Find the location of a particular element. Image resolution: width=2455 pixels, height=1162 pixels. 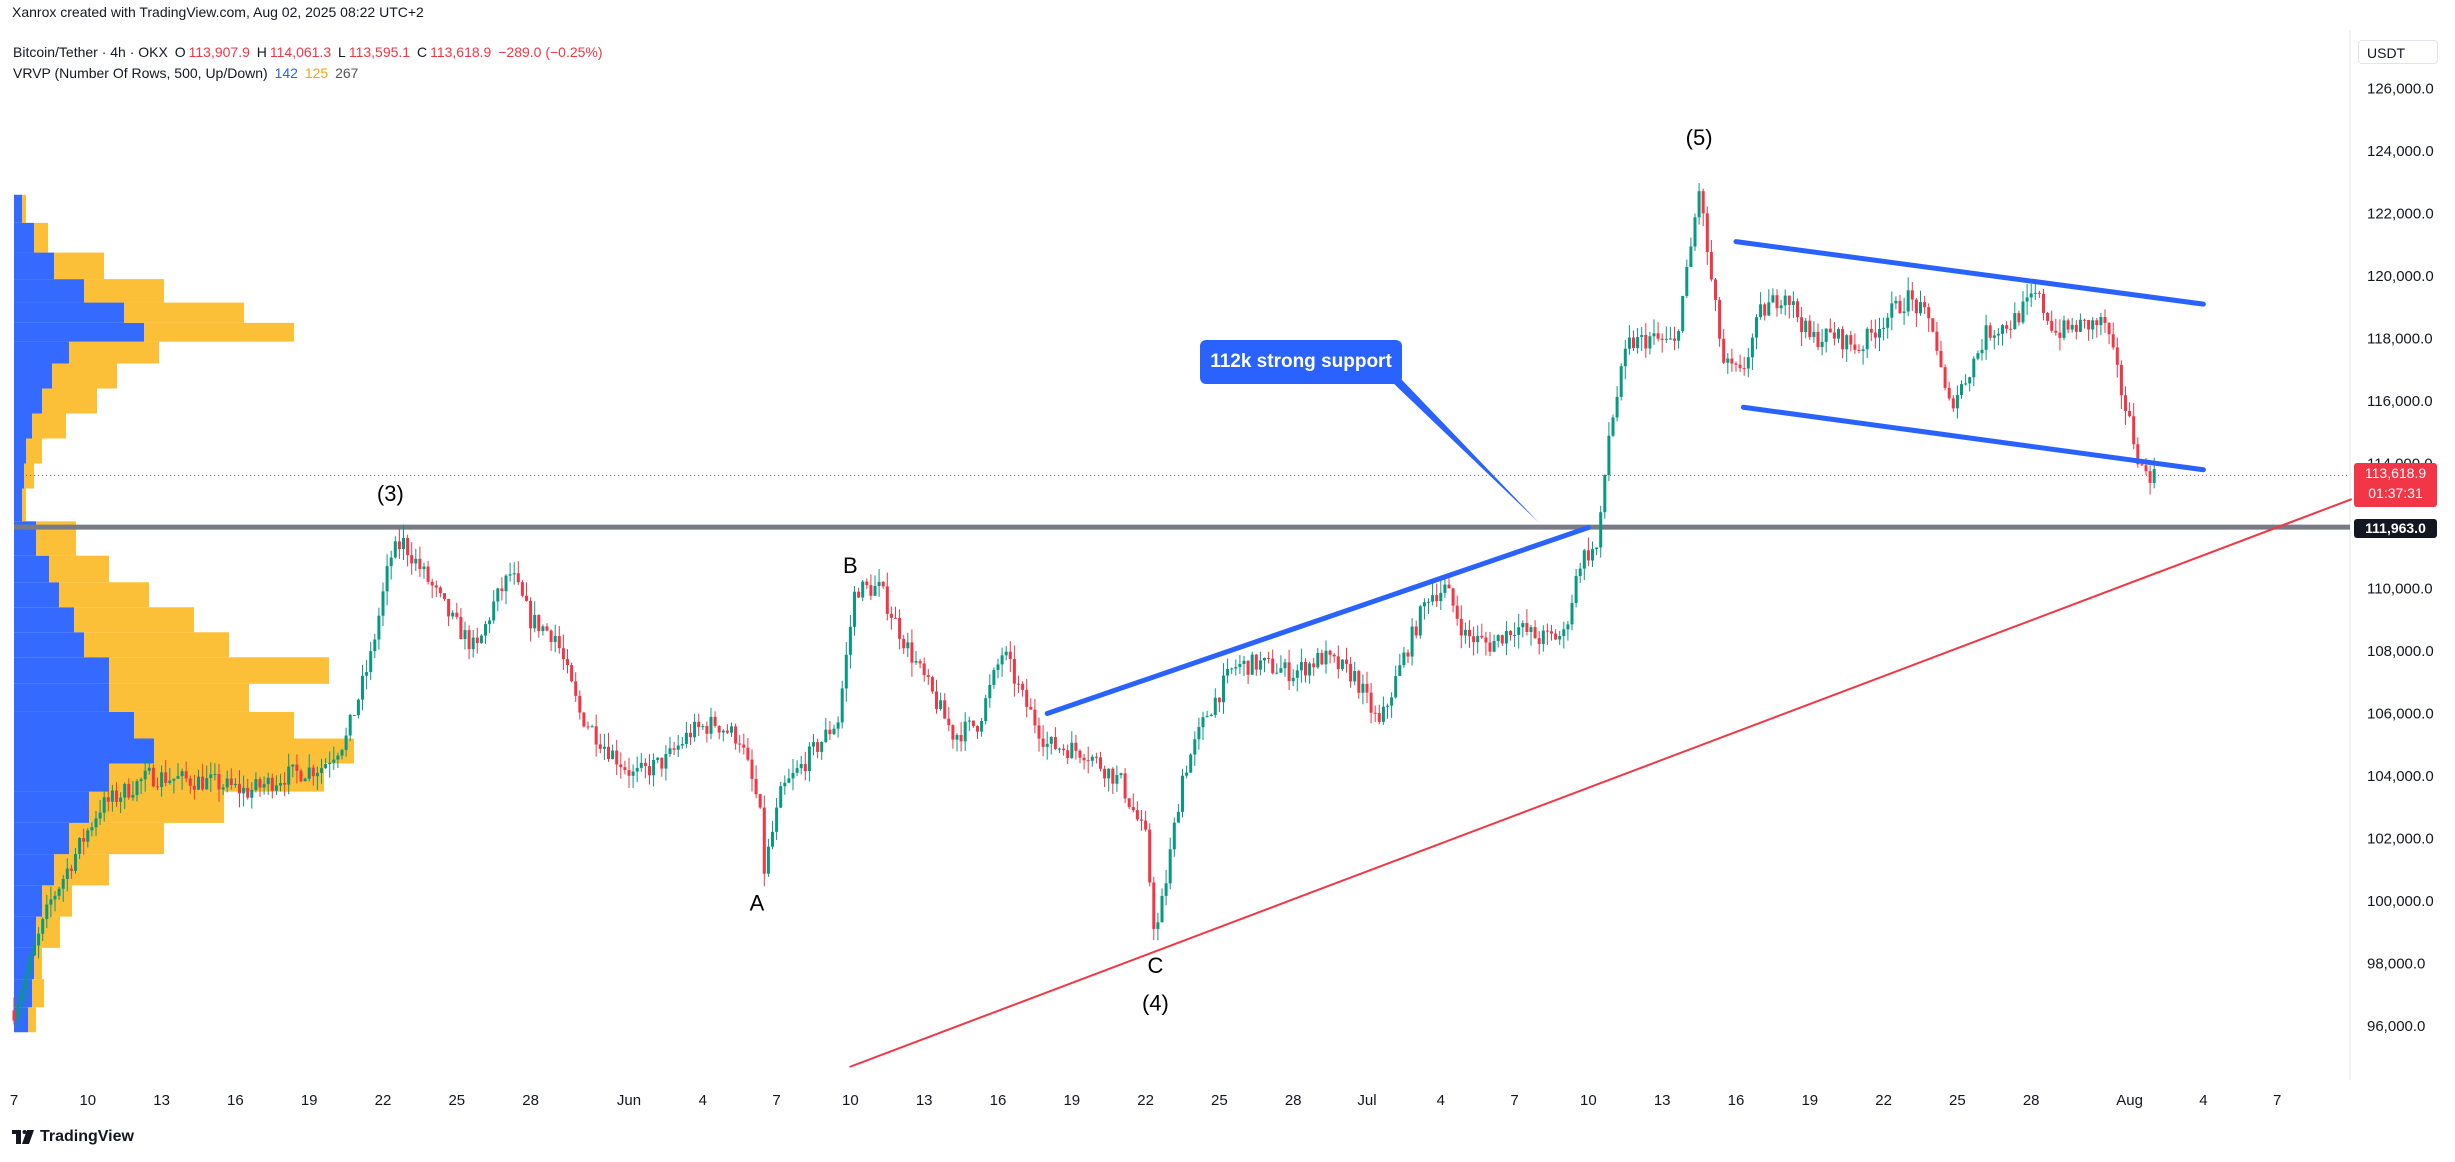

callout-pointer is located at coordinates (1465, 451).